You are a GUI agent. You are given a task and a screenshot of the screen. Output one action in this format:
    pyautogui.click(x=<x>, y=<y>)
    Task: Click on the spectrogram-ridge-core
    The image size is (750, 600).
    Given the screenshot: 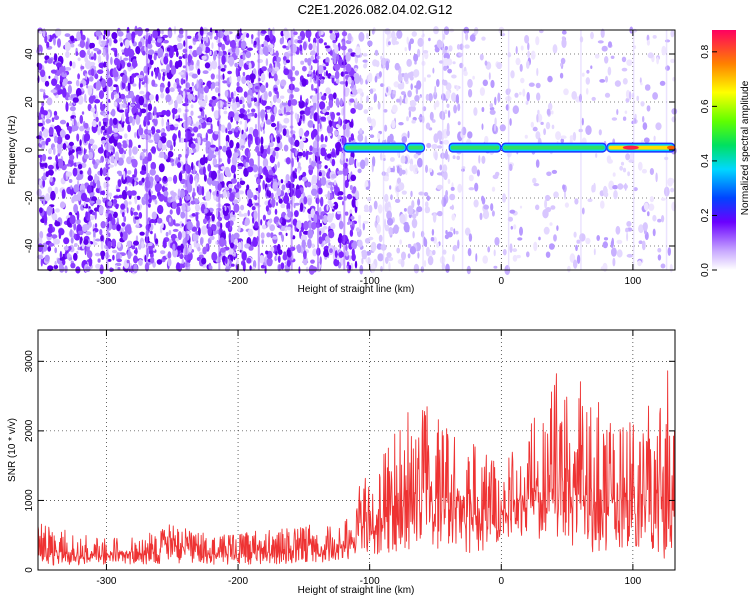 What is the action you would take?
    pyautogui.click(x=375, y=147)
    